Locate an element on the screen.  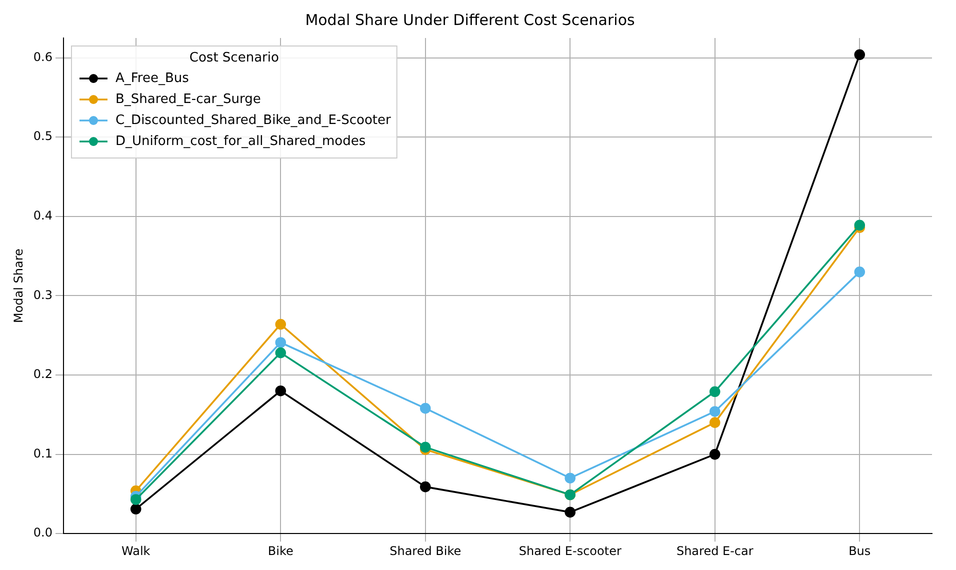
x-tick-label: Bus is located at coordinates (859, 551).